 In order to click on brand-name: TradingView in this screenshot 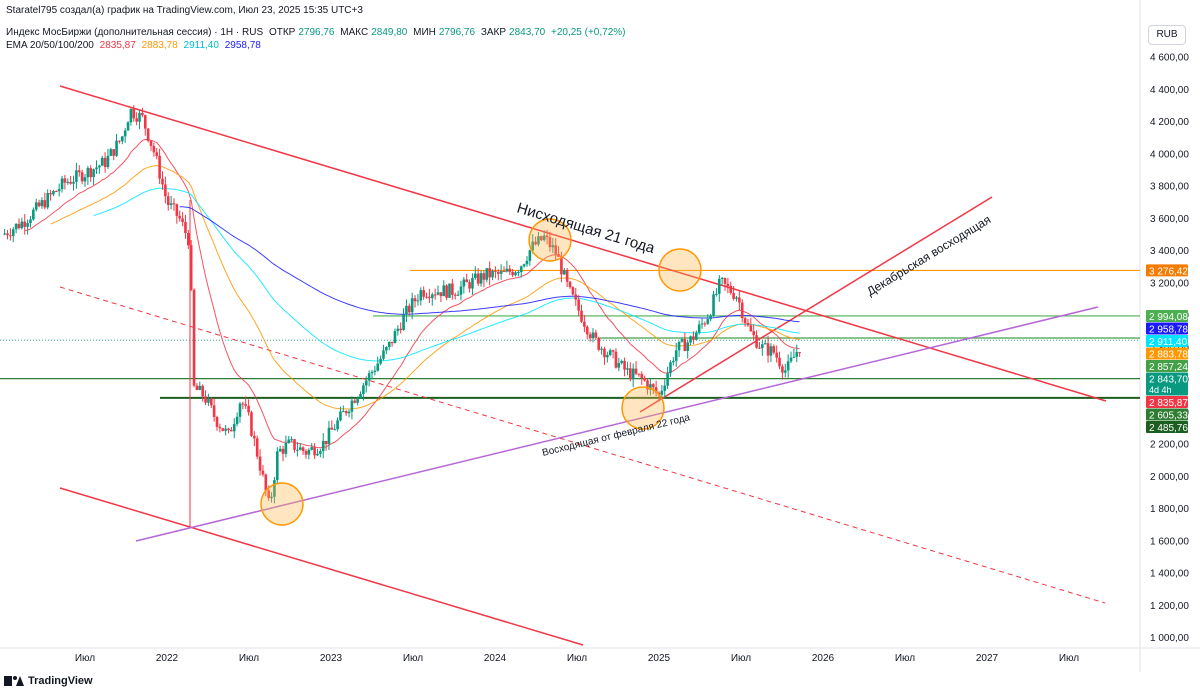, I will do `click(60, 681)`.